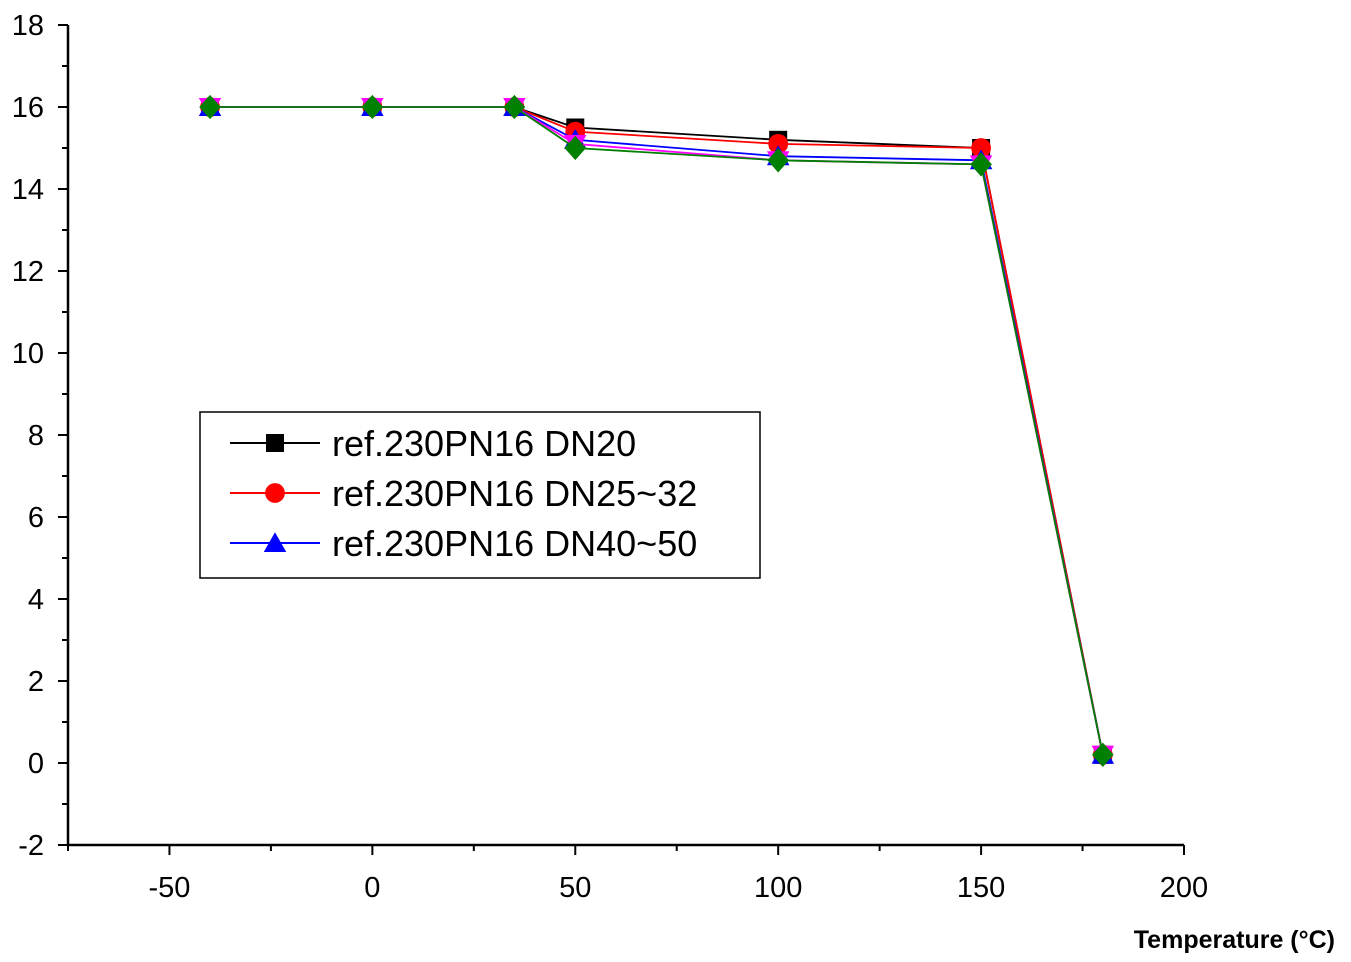 The width and height of the screenshot is (1351, 962). Describe the element at coordinates (1234, 940) in the screenshot. I see `x-axis-label: Temperature (°C)` at that location.